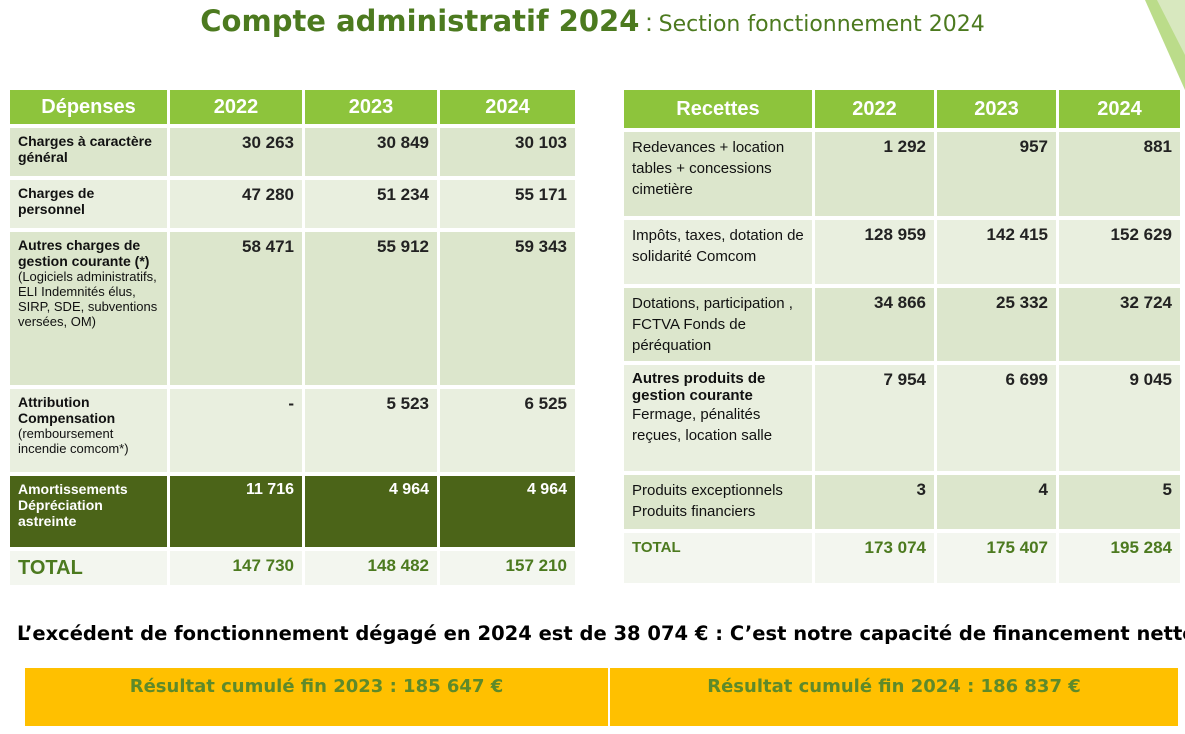  I want to click on value-cell: 58 471, so click(237, 308).